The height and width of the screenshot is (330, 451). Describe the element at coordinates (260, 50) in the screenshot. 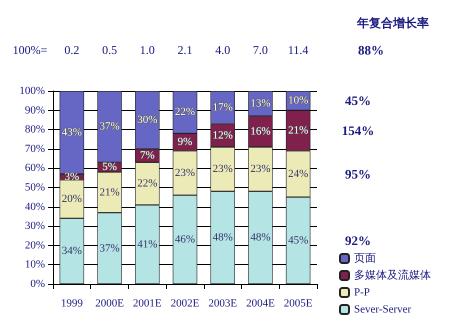

I see `text: 7.0` at that location.